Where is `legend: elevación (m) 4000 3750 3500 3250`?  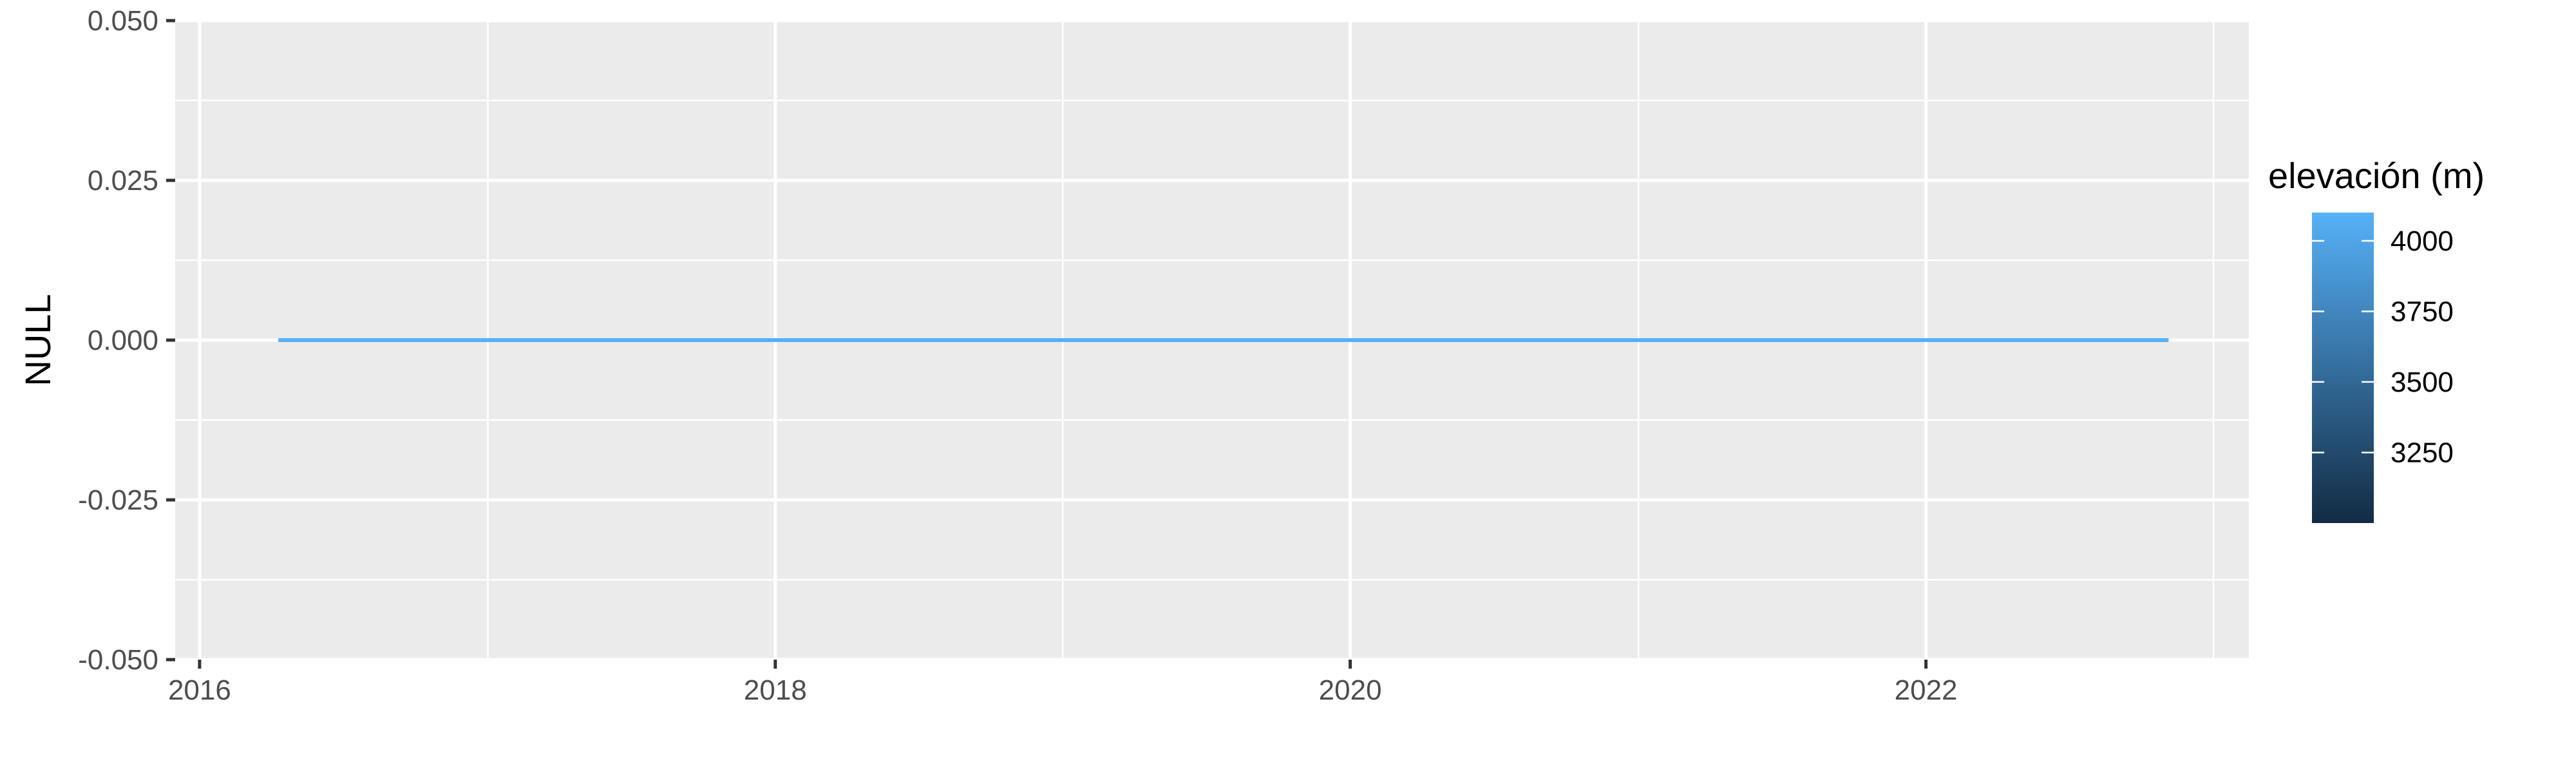 legend: elevación (m) 4000 3750 3500 3250 is located at coordinates (2376, 339).